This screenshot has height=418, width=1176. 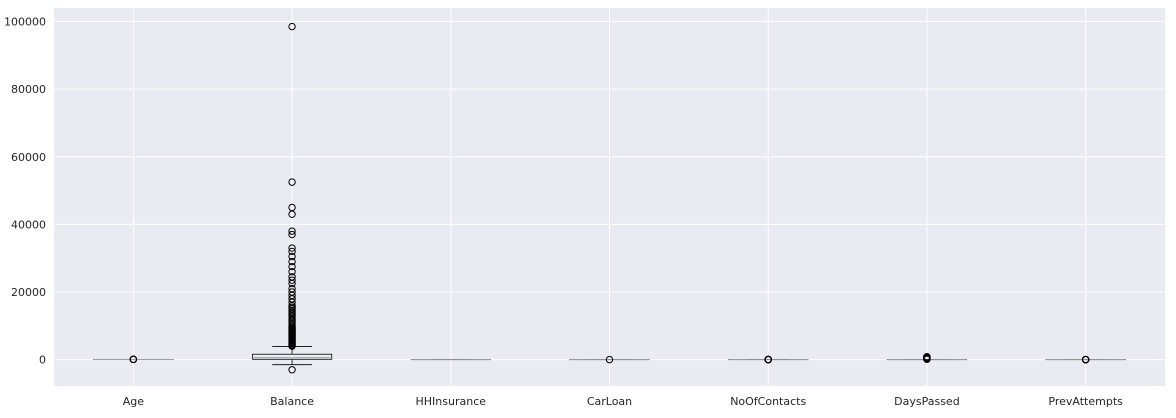 I want to click on y-tick-label: 80000, so click(x=28, y=89).